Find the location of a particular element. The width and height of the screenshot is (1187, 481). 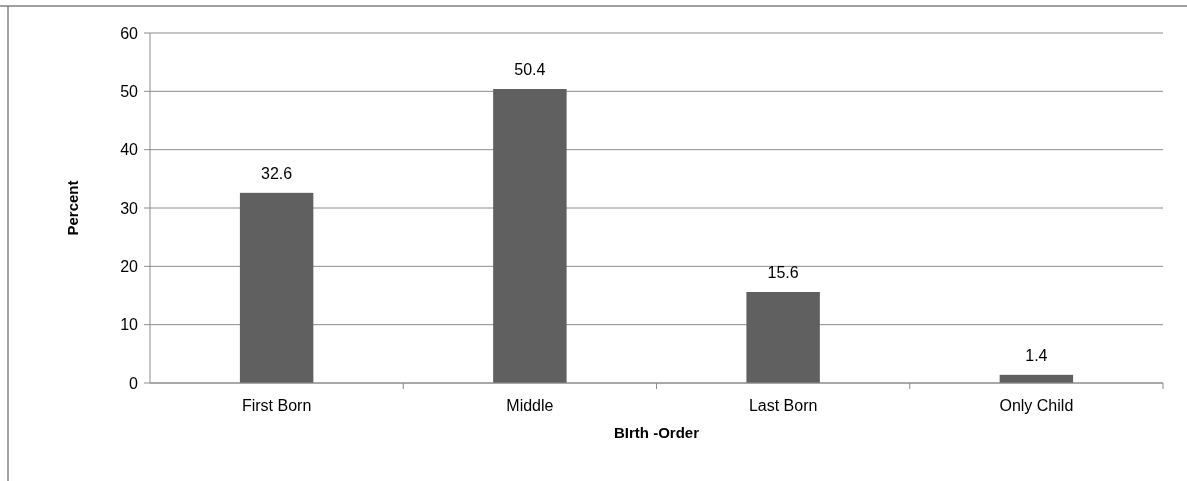

y-tick-label: 50 is located at coordinates (129, 91).